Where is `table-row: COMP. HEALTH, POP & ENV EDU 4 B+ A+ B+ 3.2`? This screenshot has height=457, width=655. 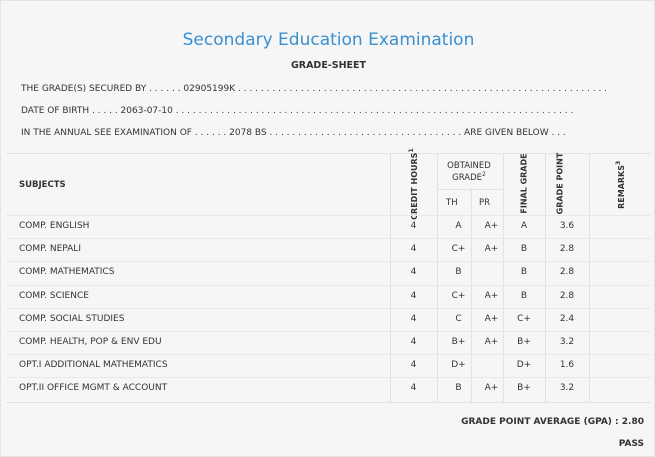 table-row: COMP. HEALTH, POP & ENV EDU 4 B+ A+ B+ 3.2 is located at coordinates (328, 342).